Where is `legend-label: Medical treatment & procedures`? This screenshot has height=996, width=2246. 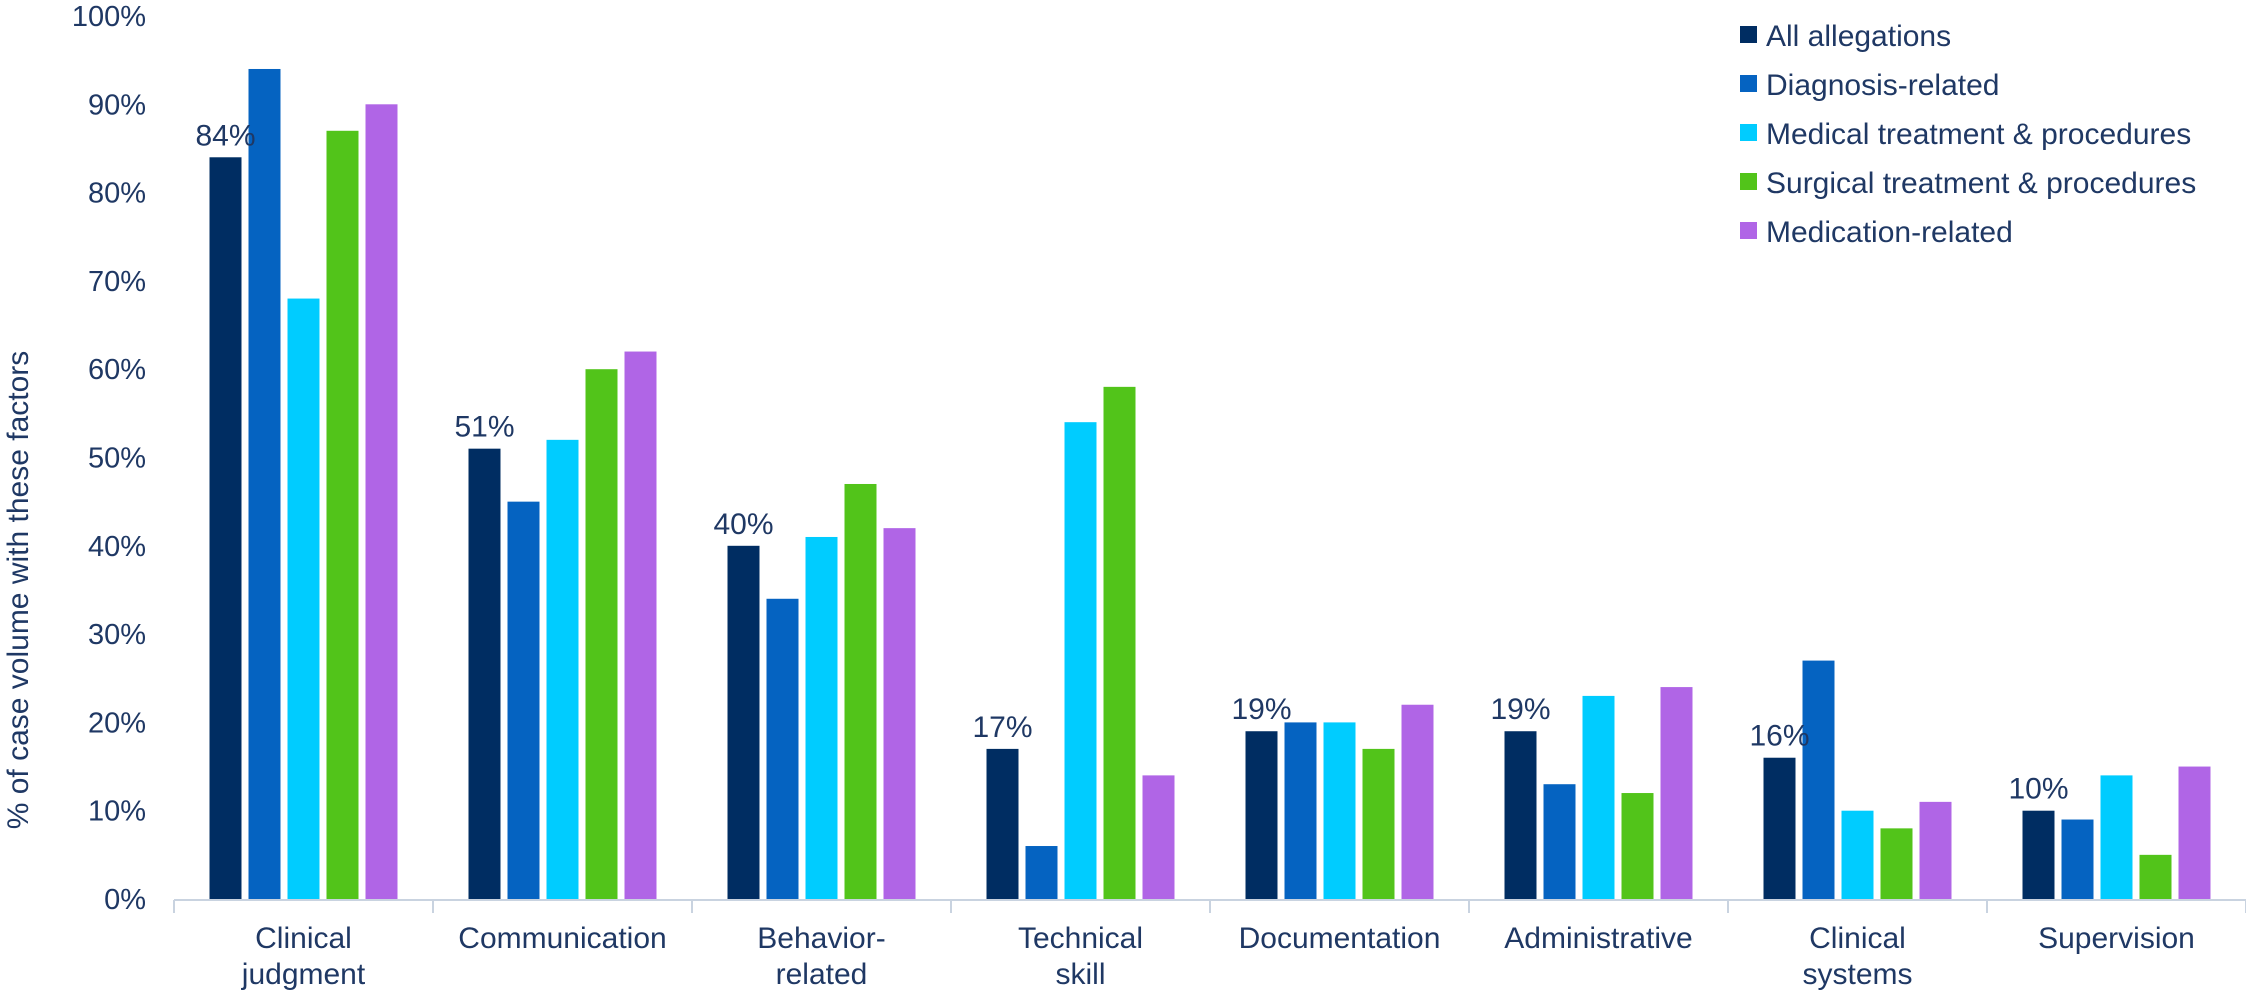 legend-label: Medical treatment & procedures is located at coordinates (1978, 134).